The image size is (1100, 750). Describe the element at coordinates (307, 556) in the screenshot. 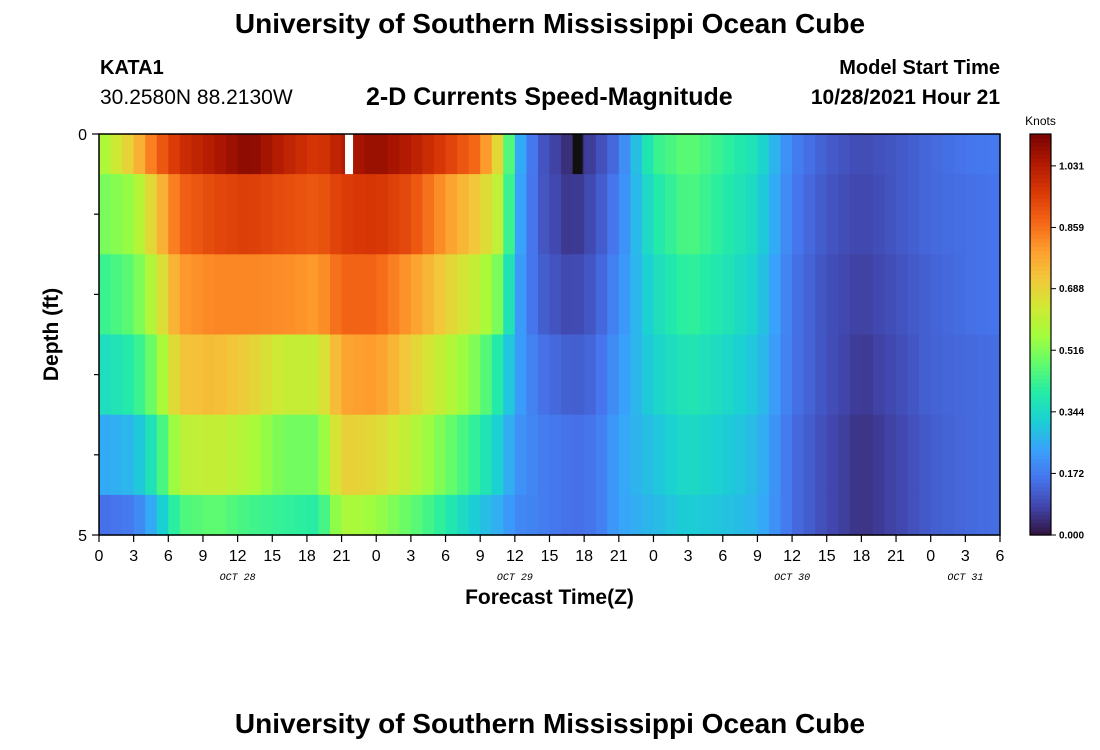

I see `x-tick-label: 18` at that location.